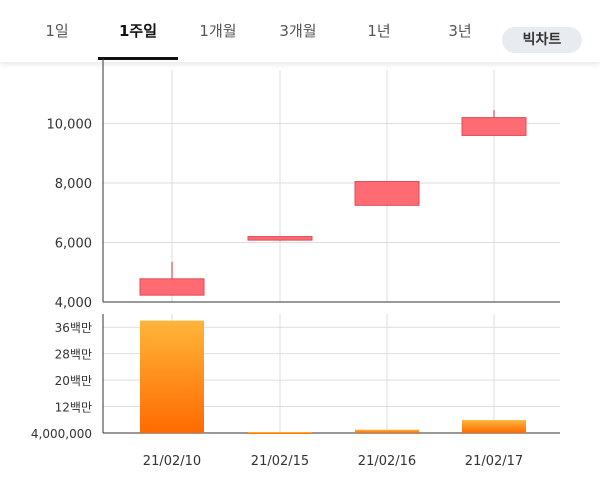 This screenshot has height=491, width=600. Describe the element at coordinates (387, 461) in the screenshot. I see `x-tick-label: 21/02/16` at that location.